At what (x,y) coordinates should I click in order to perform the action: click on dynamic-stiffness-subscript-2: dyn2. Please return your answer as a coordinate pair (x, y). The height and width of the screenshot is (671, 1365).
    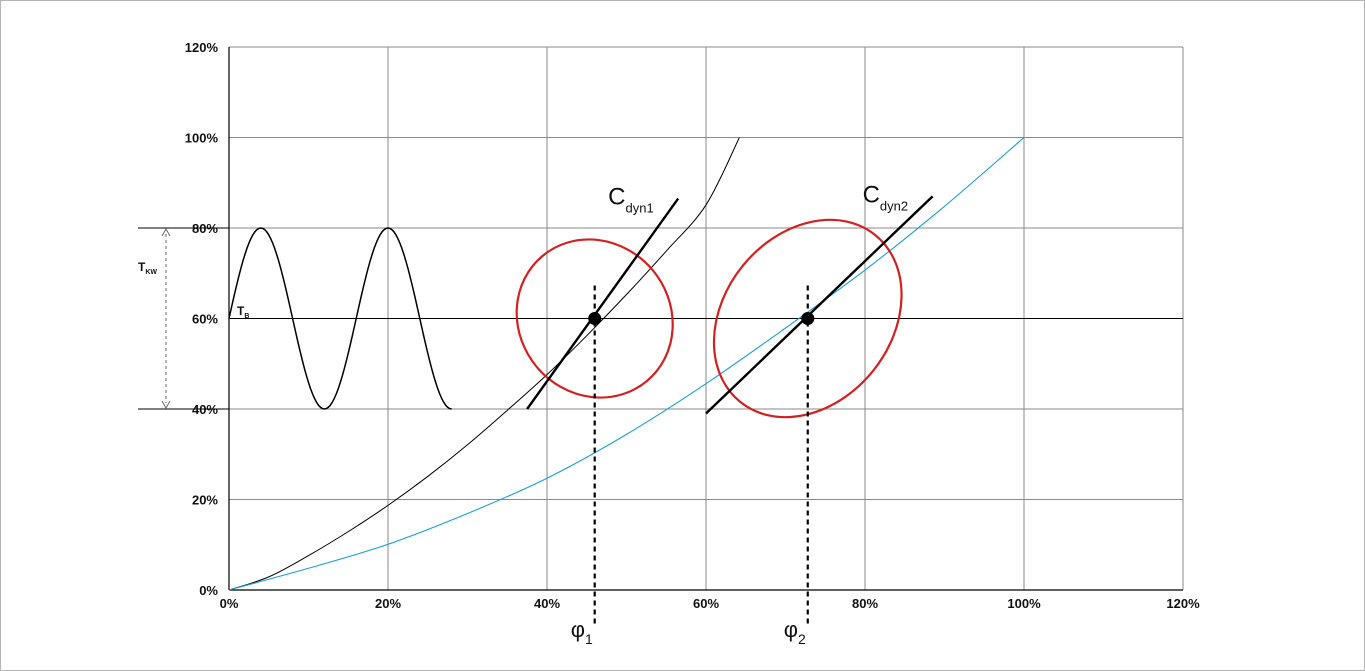
    Looking at the image, I should click on (894, 205).